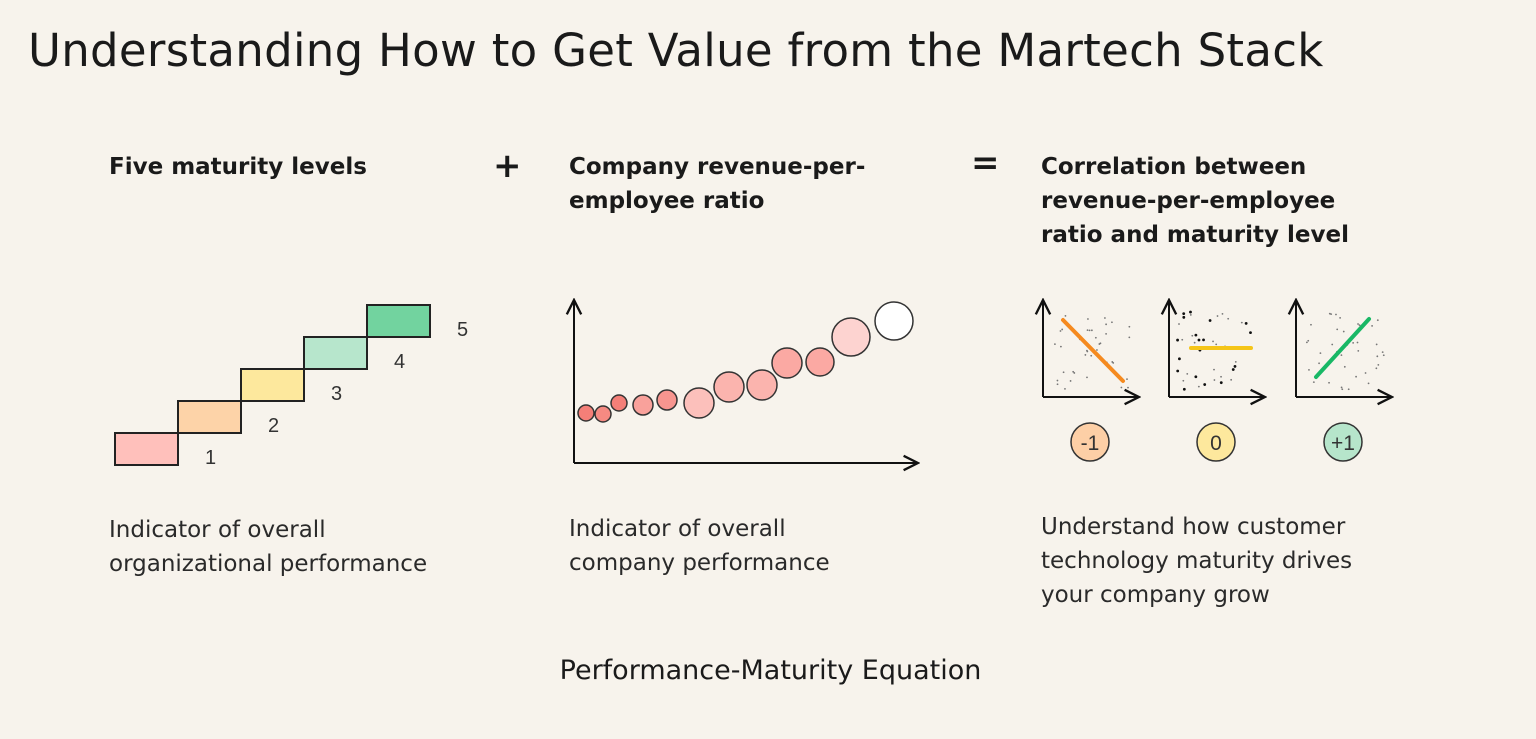 The height and width of the screenshot is (739, 1536). Describe the element at coordinates (1344, 381) in the screenshot. I see `correlation-chart: +1` at that location.